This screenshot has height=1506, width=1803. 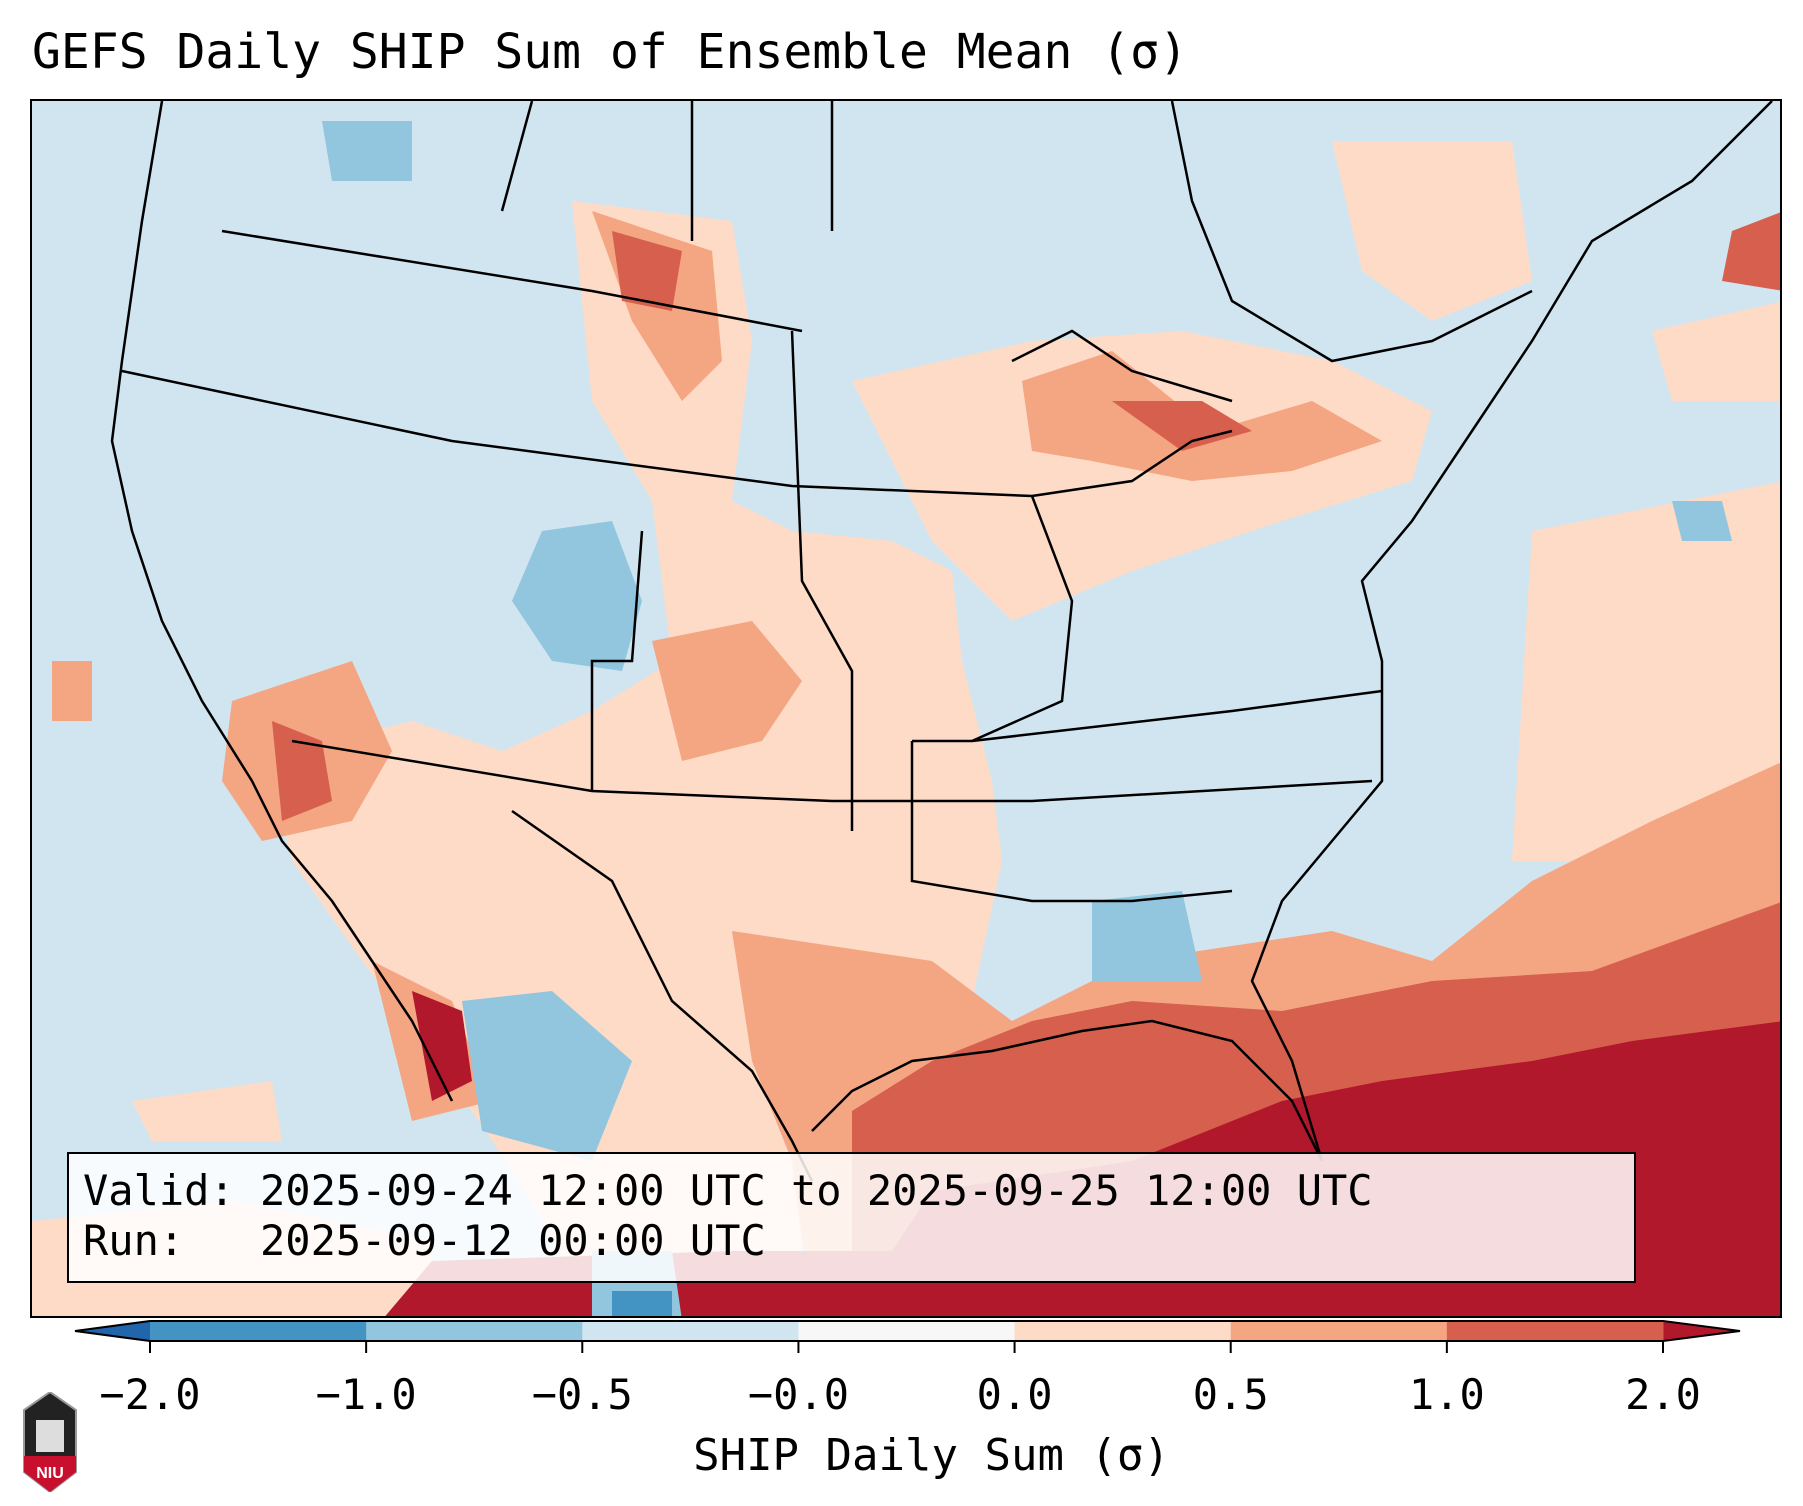 I want to click on colorbar-tick-label: 2.0, so click(x=1663, y=1394).